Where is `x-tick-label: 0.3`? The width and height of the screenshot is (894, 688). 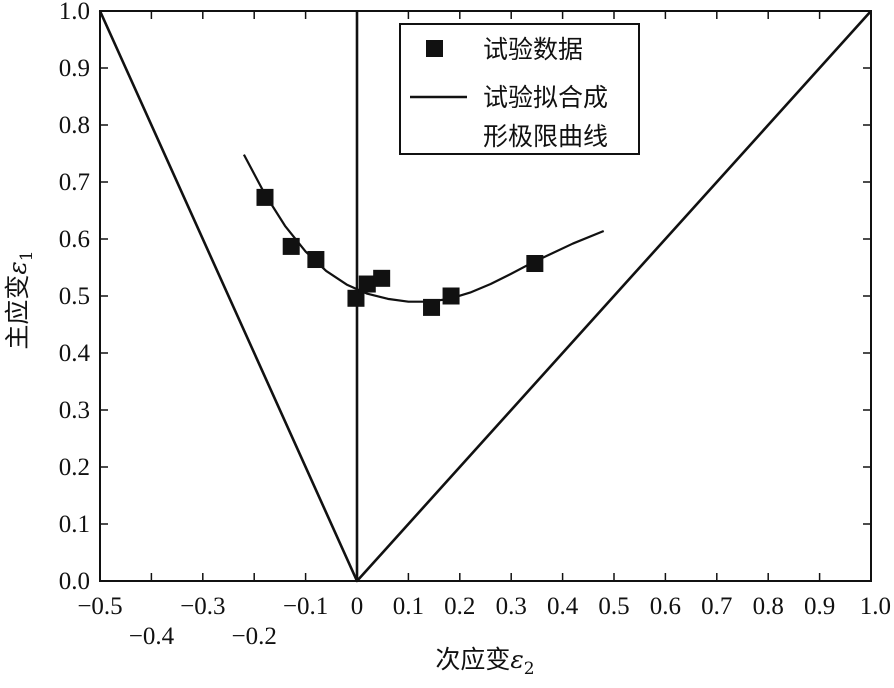
x-tick-label: 0.3 is located at coordinates (511, 606).